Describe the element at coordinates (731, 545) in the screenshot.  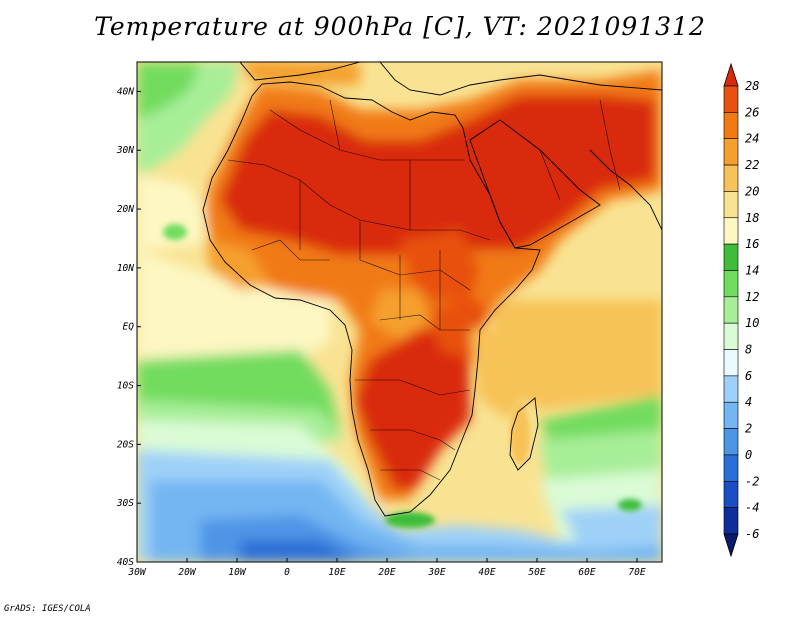
I see `colorbar-lower-triangle` at that location.